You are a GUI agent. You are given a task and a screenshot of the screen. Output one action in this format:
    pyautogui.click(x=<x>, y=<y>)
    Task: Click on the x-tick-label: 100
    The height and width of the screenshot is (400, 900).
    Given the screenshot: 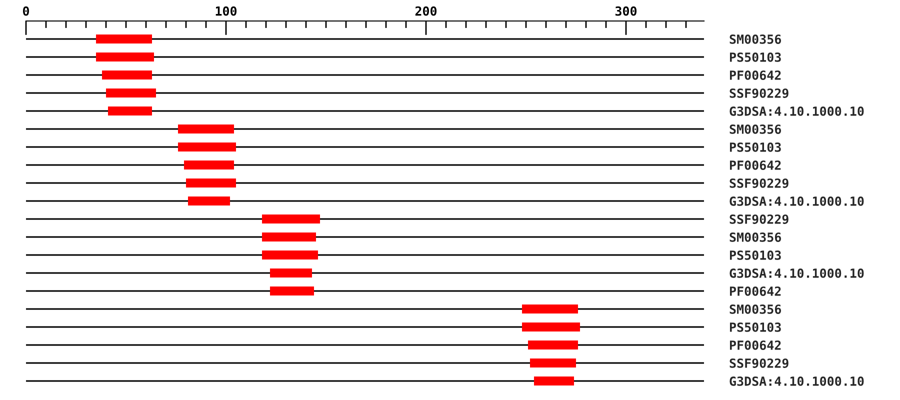 What is the action you would take?
    pyautogui.click(x=226, y=11)
    